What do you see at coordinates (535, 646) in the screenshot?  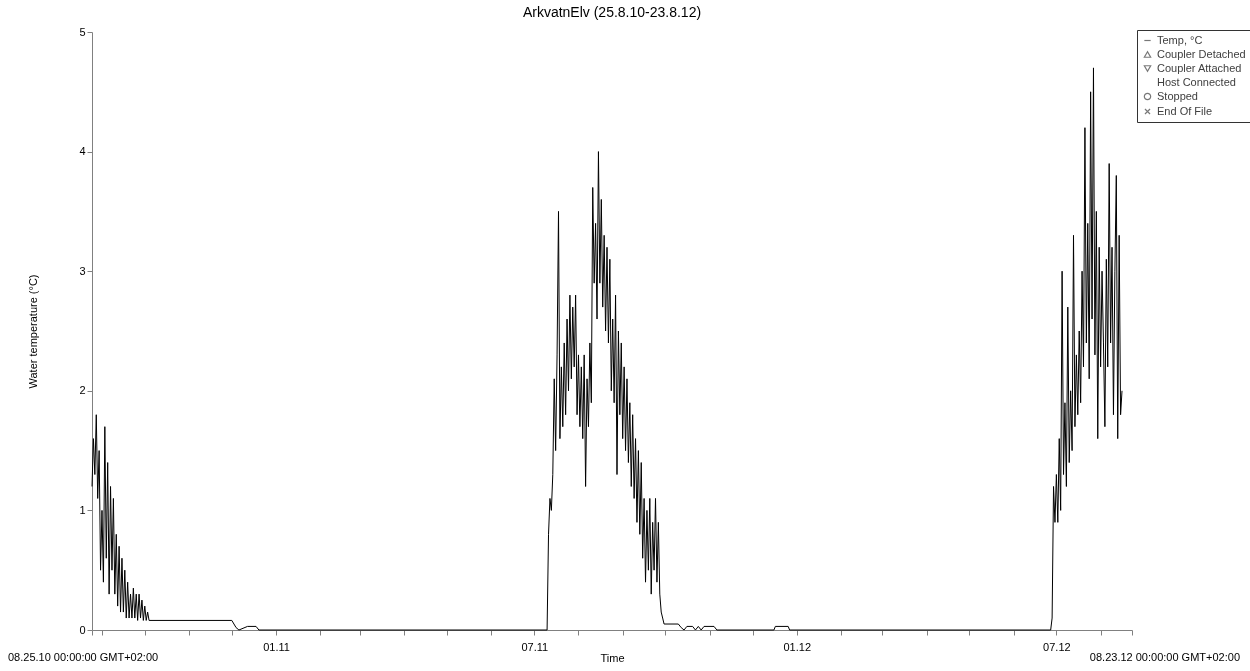 I see `x-tick-label: 07.11` at bounding box center [535, 646].